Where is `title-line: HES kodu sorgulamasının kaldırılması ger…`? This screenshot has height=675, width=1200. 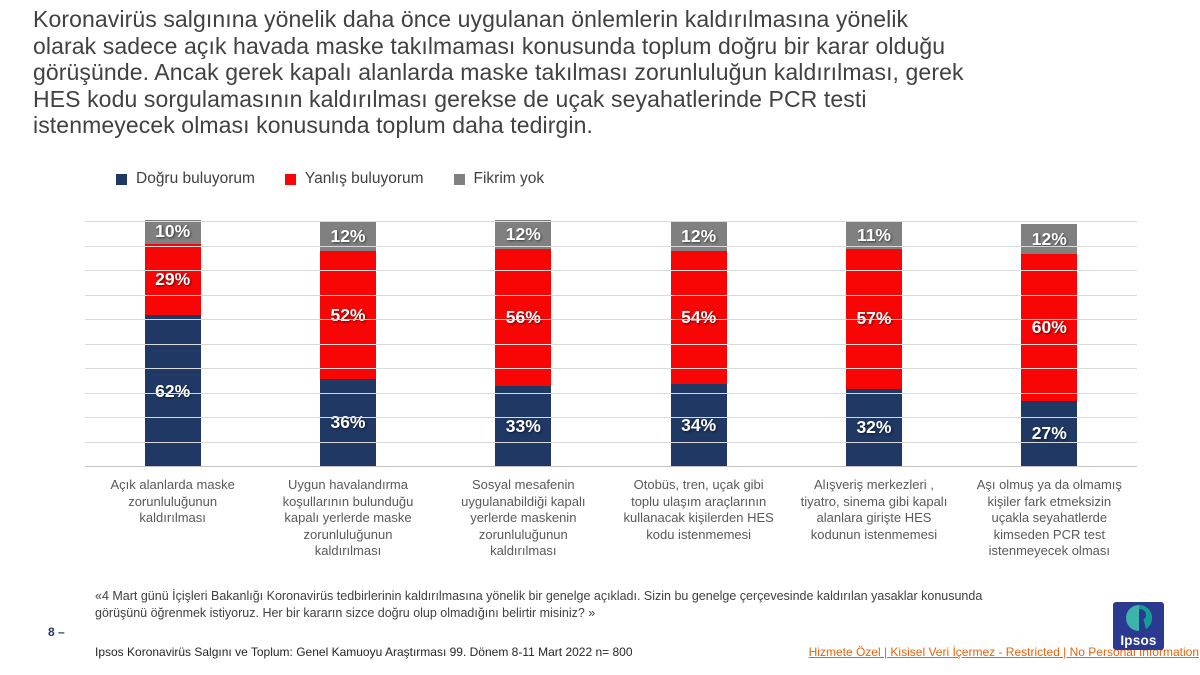 title-line: HES kodu sorgulamasının kaldırılması ger… is located at coordinates (450, 98).